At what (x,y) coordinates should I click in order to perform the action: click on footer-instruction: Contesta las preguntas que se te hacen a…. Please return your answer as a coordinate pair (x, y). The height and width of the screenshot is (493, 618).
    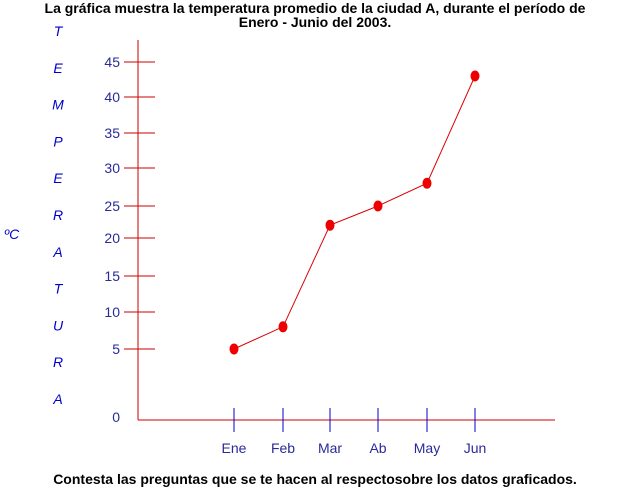
    Looking at the image, I should click on (315, 479).